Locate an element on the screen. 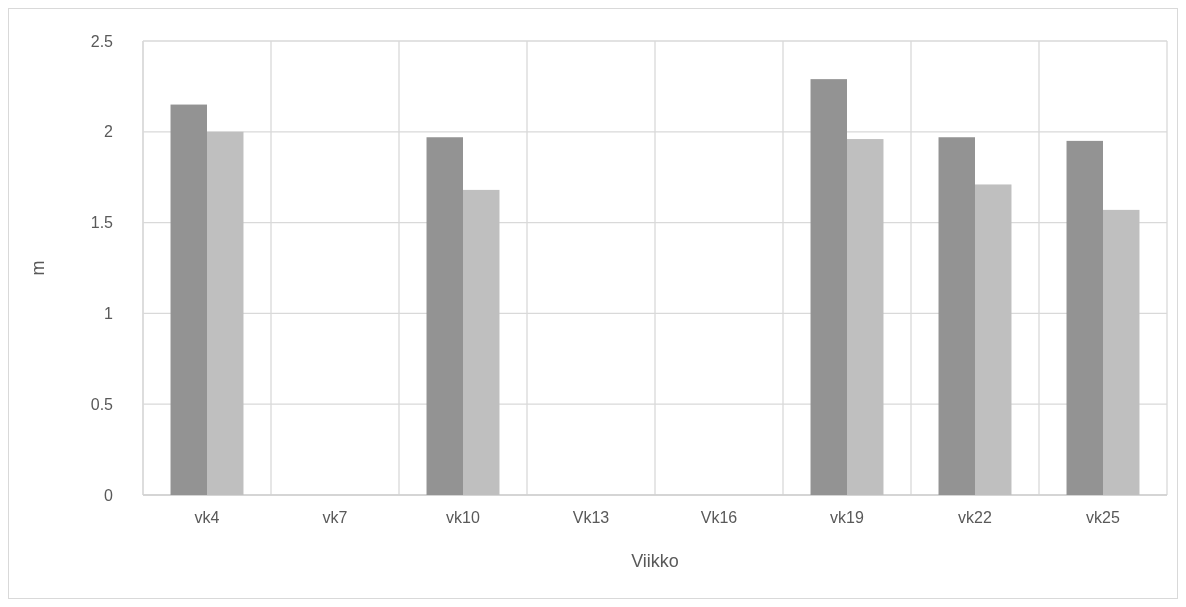 Image resolution: width=1186 pixels, height=607 pixels. x-tick-label: Vk13 is located at coordinates (591, 517).